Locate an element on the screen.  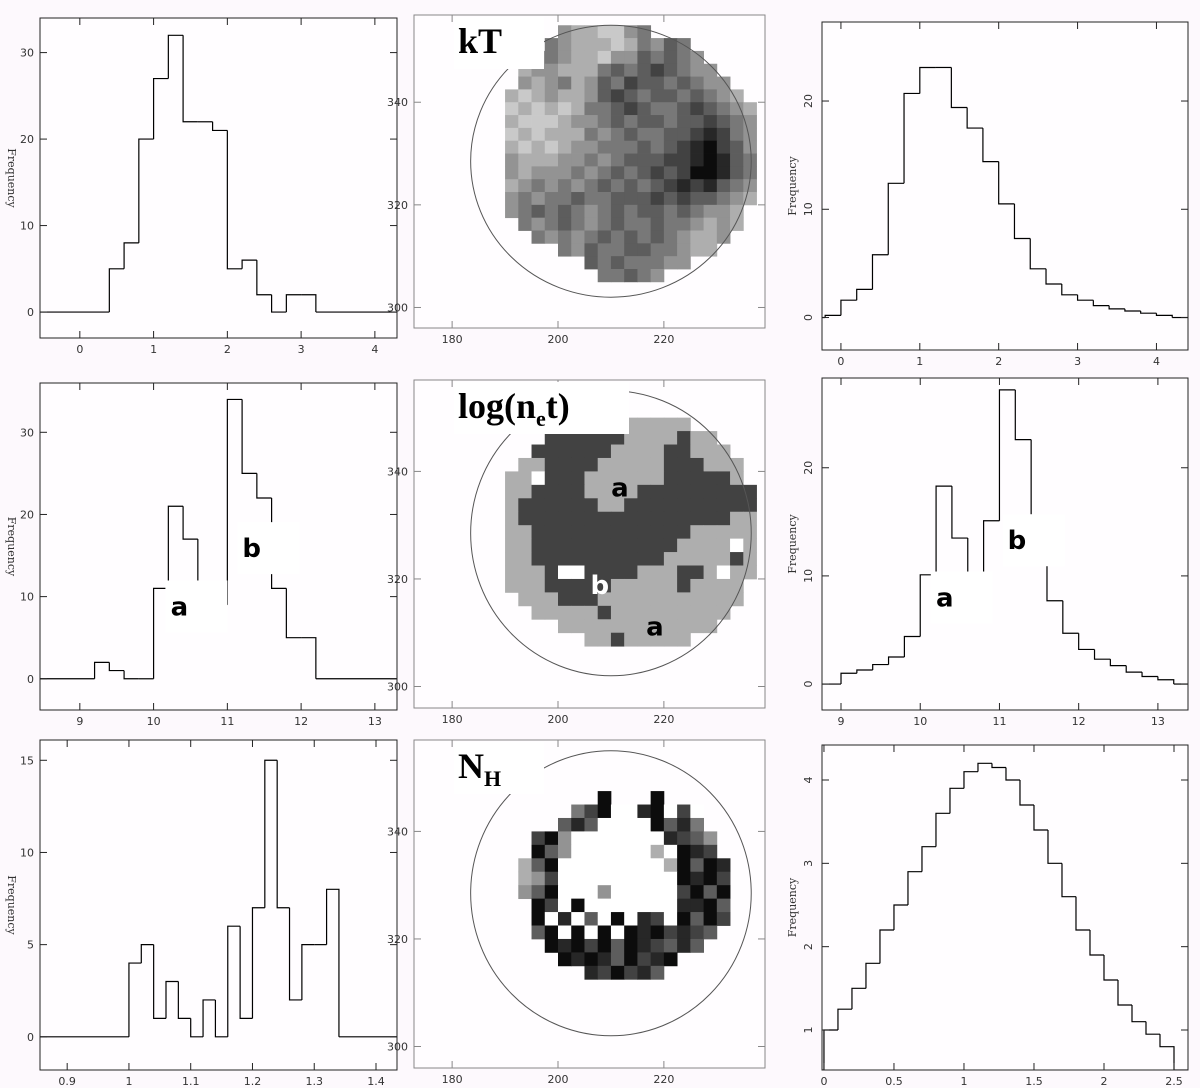
x-tick-label: 220 is located at coordinates (663, 719).